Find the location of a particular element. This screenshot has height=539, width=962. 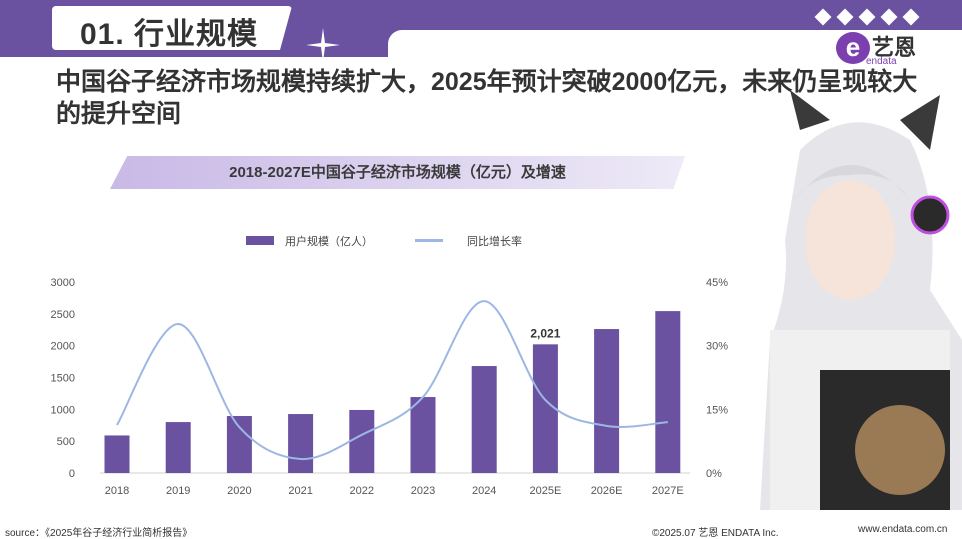

x-tick-2023: 2023 is located at coordinates (423, 491).